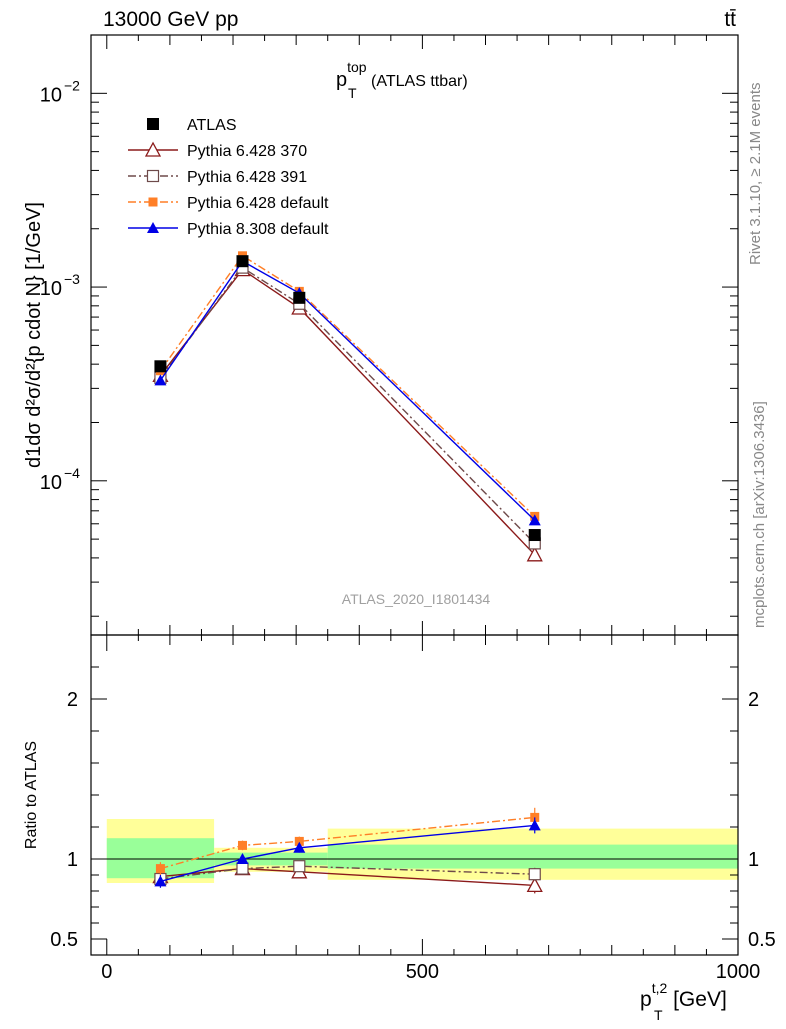  I want to click on legend-marker-pythia-8-308-default, so click(153, 227).